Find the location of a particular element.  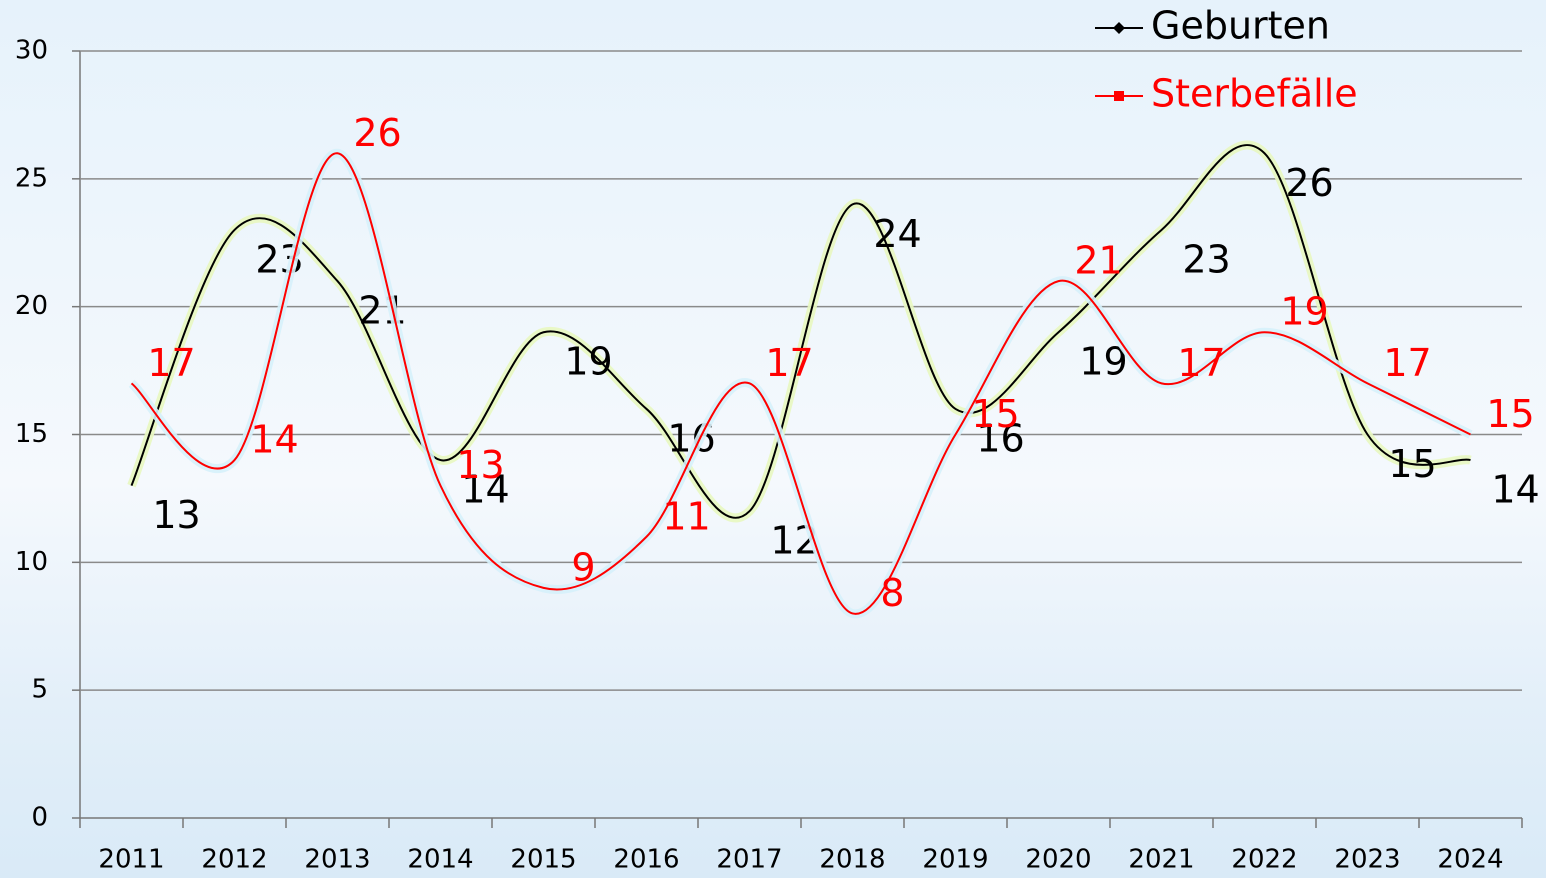

data-label: 24 is located at coordinates (897, 234).